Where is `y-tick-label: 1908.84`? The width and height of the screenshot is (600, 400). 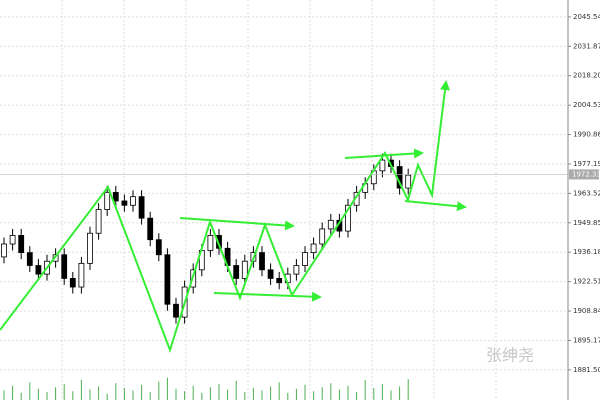 y-tick-label: 1908.84 is located at coordinates (586, 311).